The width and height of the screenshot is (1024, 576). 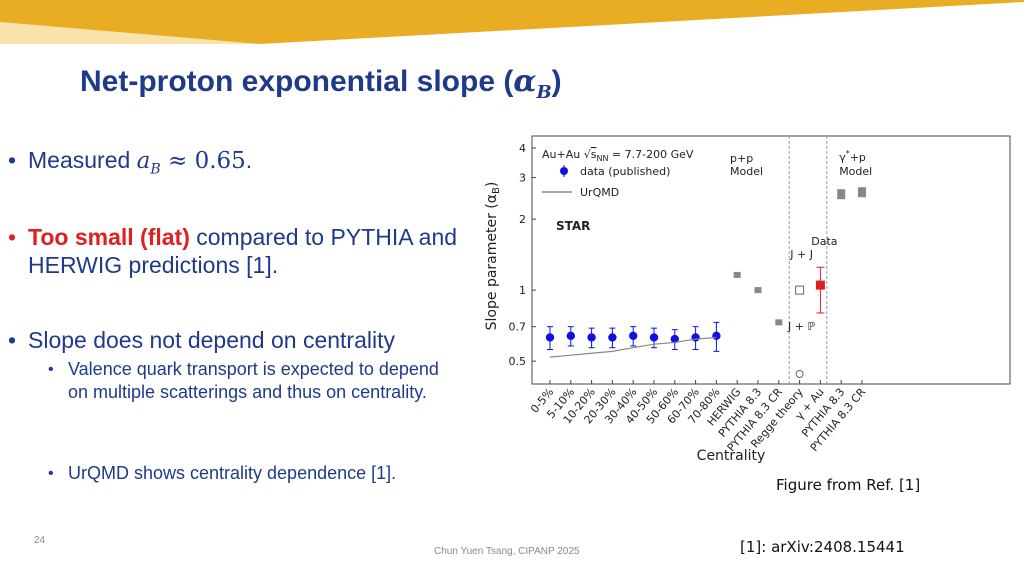 What do you see at coordinates (800, 290) in the screenshot?
I see `regge-jj-point` at bounding box center [800, 290].